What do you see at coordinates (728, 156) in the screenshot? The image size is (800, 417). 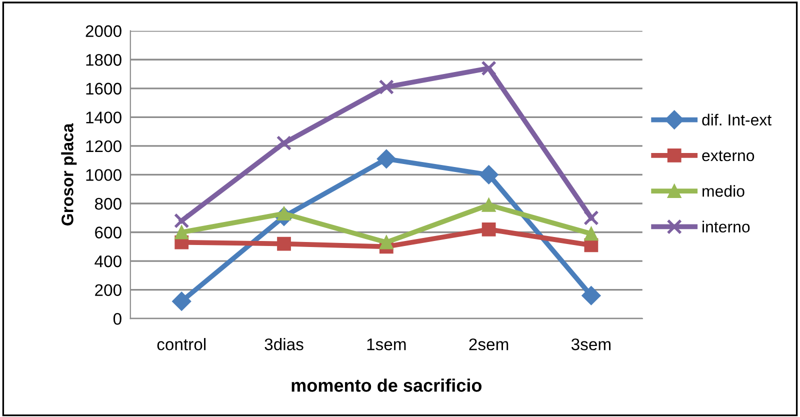 I see `legend-label: externo` at bounding box center [728, 156].